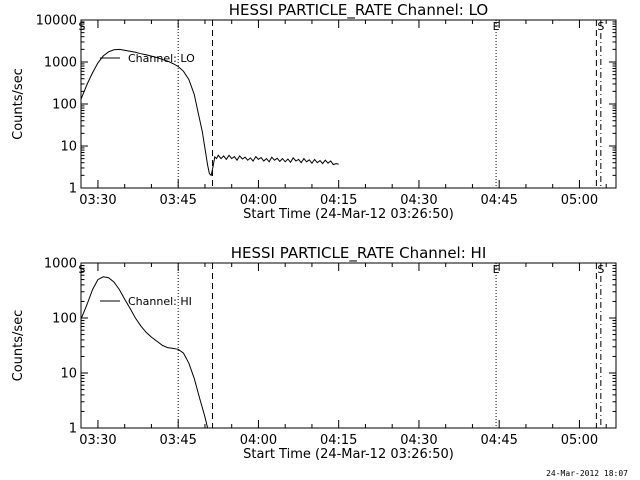 The height and width of the screenshot is (480, 640). What do you see at coordinates (587, 473) in the screenshot?
I see `footer-timestamp: 24-Mar-2012 18:07` at bounding box center [587, 473].